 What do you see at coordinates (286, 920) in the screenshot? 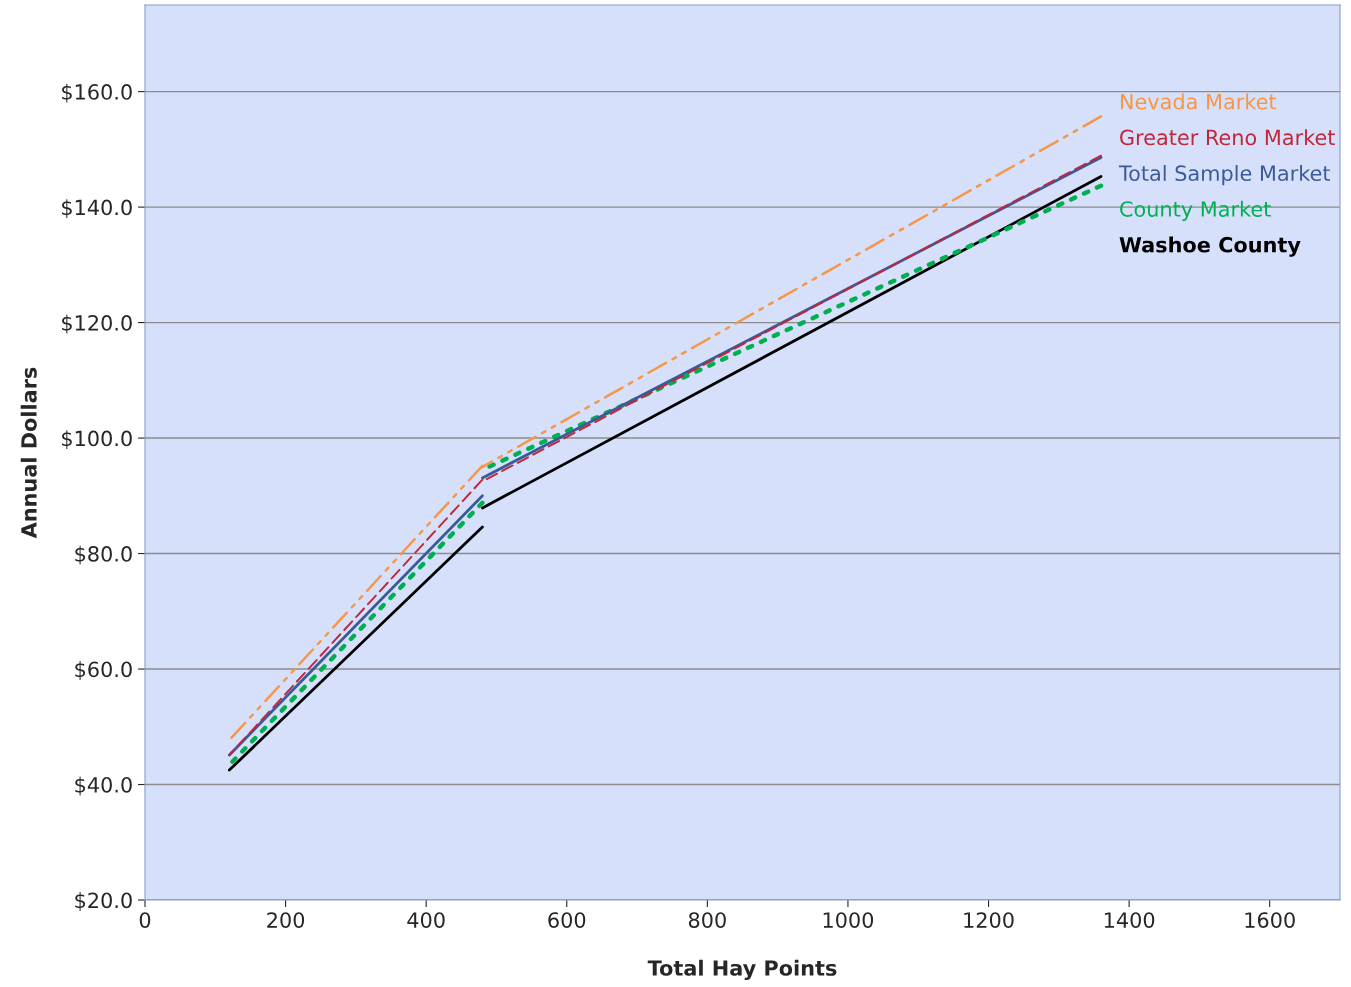
I see `x-tick-label: 200` at bounding box center [286, 920].